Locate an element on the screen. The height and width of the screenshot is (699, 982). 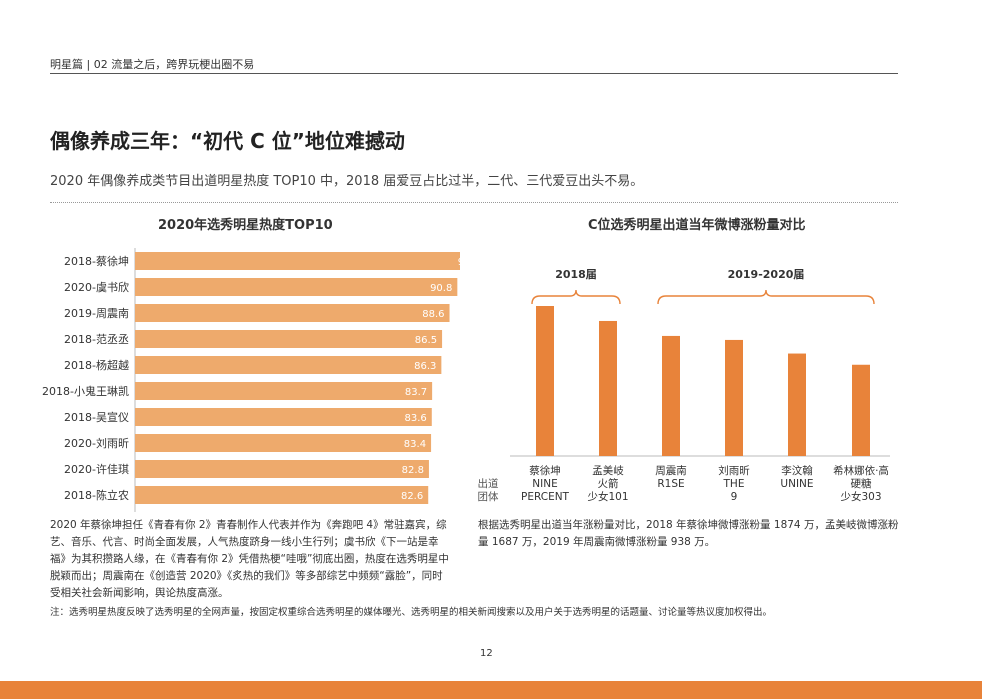
chart1-value-label: 83.4 is located at coordinates (415, 444).